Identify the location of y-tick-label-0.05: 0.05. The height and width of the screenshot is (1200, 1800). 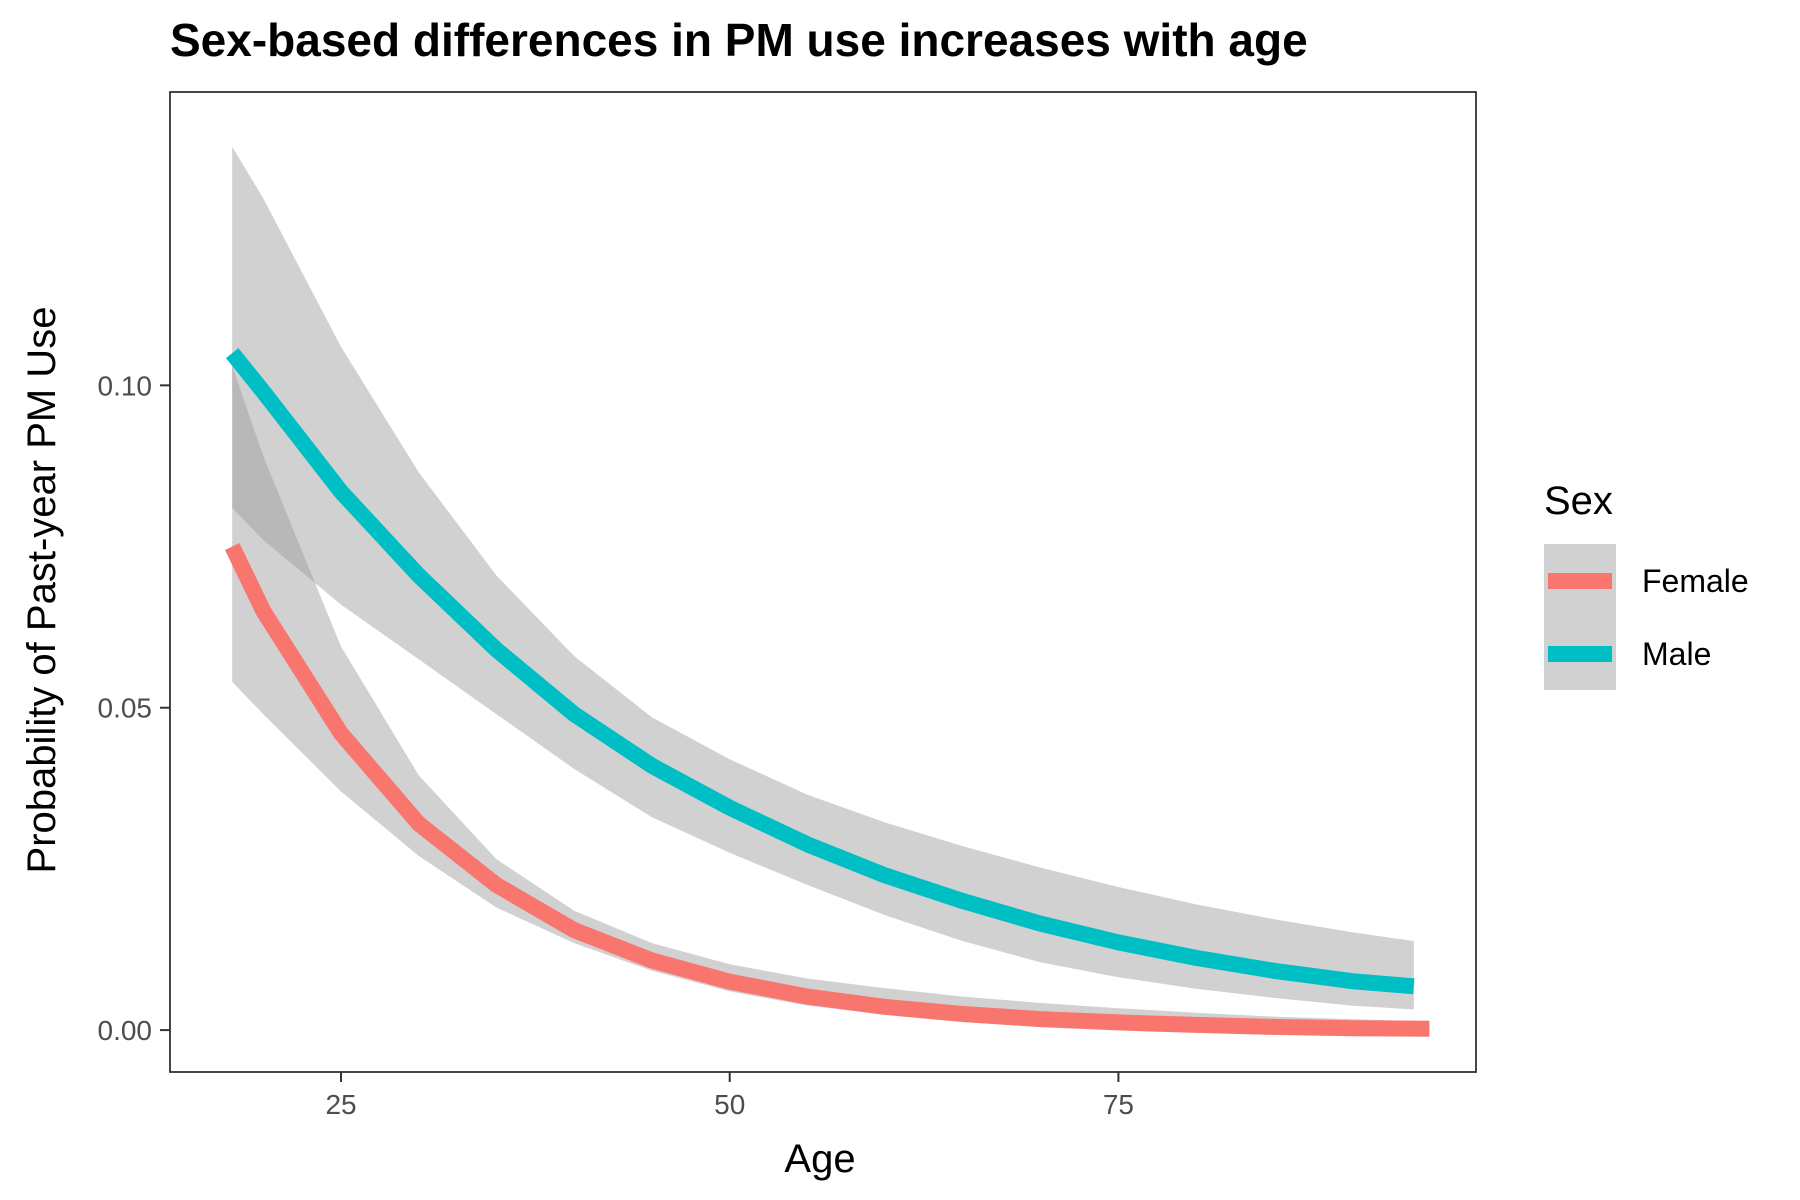
(125, 708).